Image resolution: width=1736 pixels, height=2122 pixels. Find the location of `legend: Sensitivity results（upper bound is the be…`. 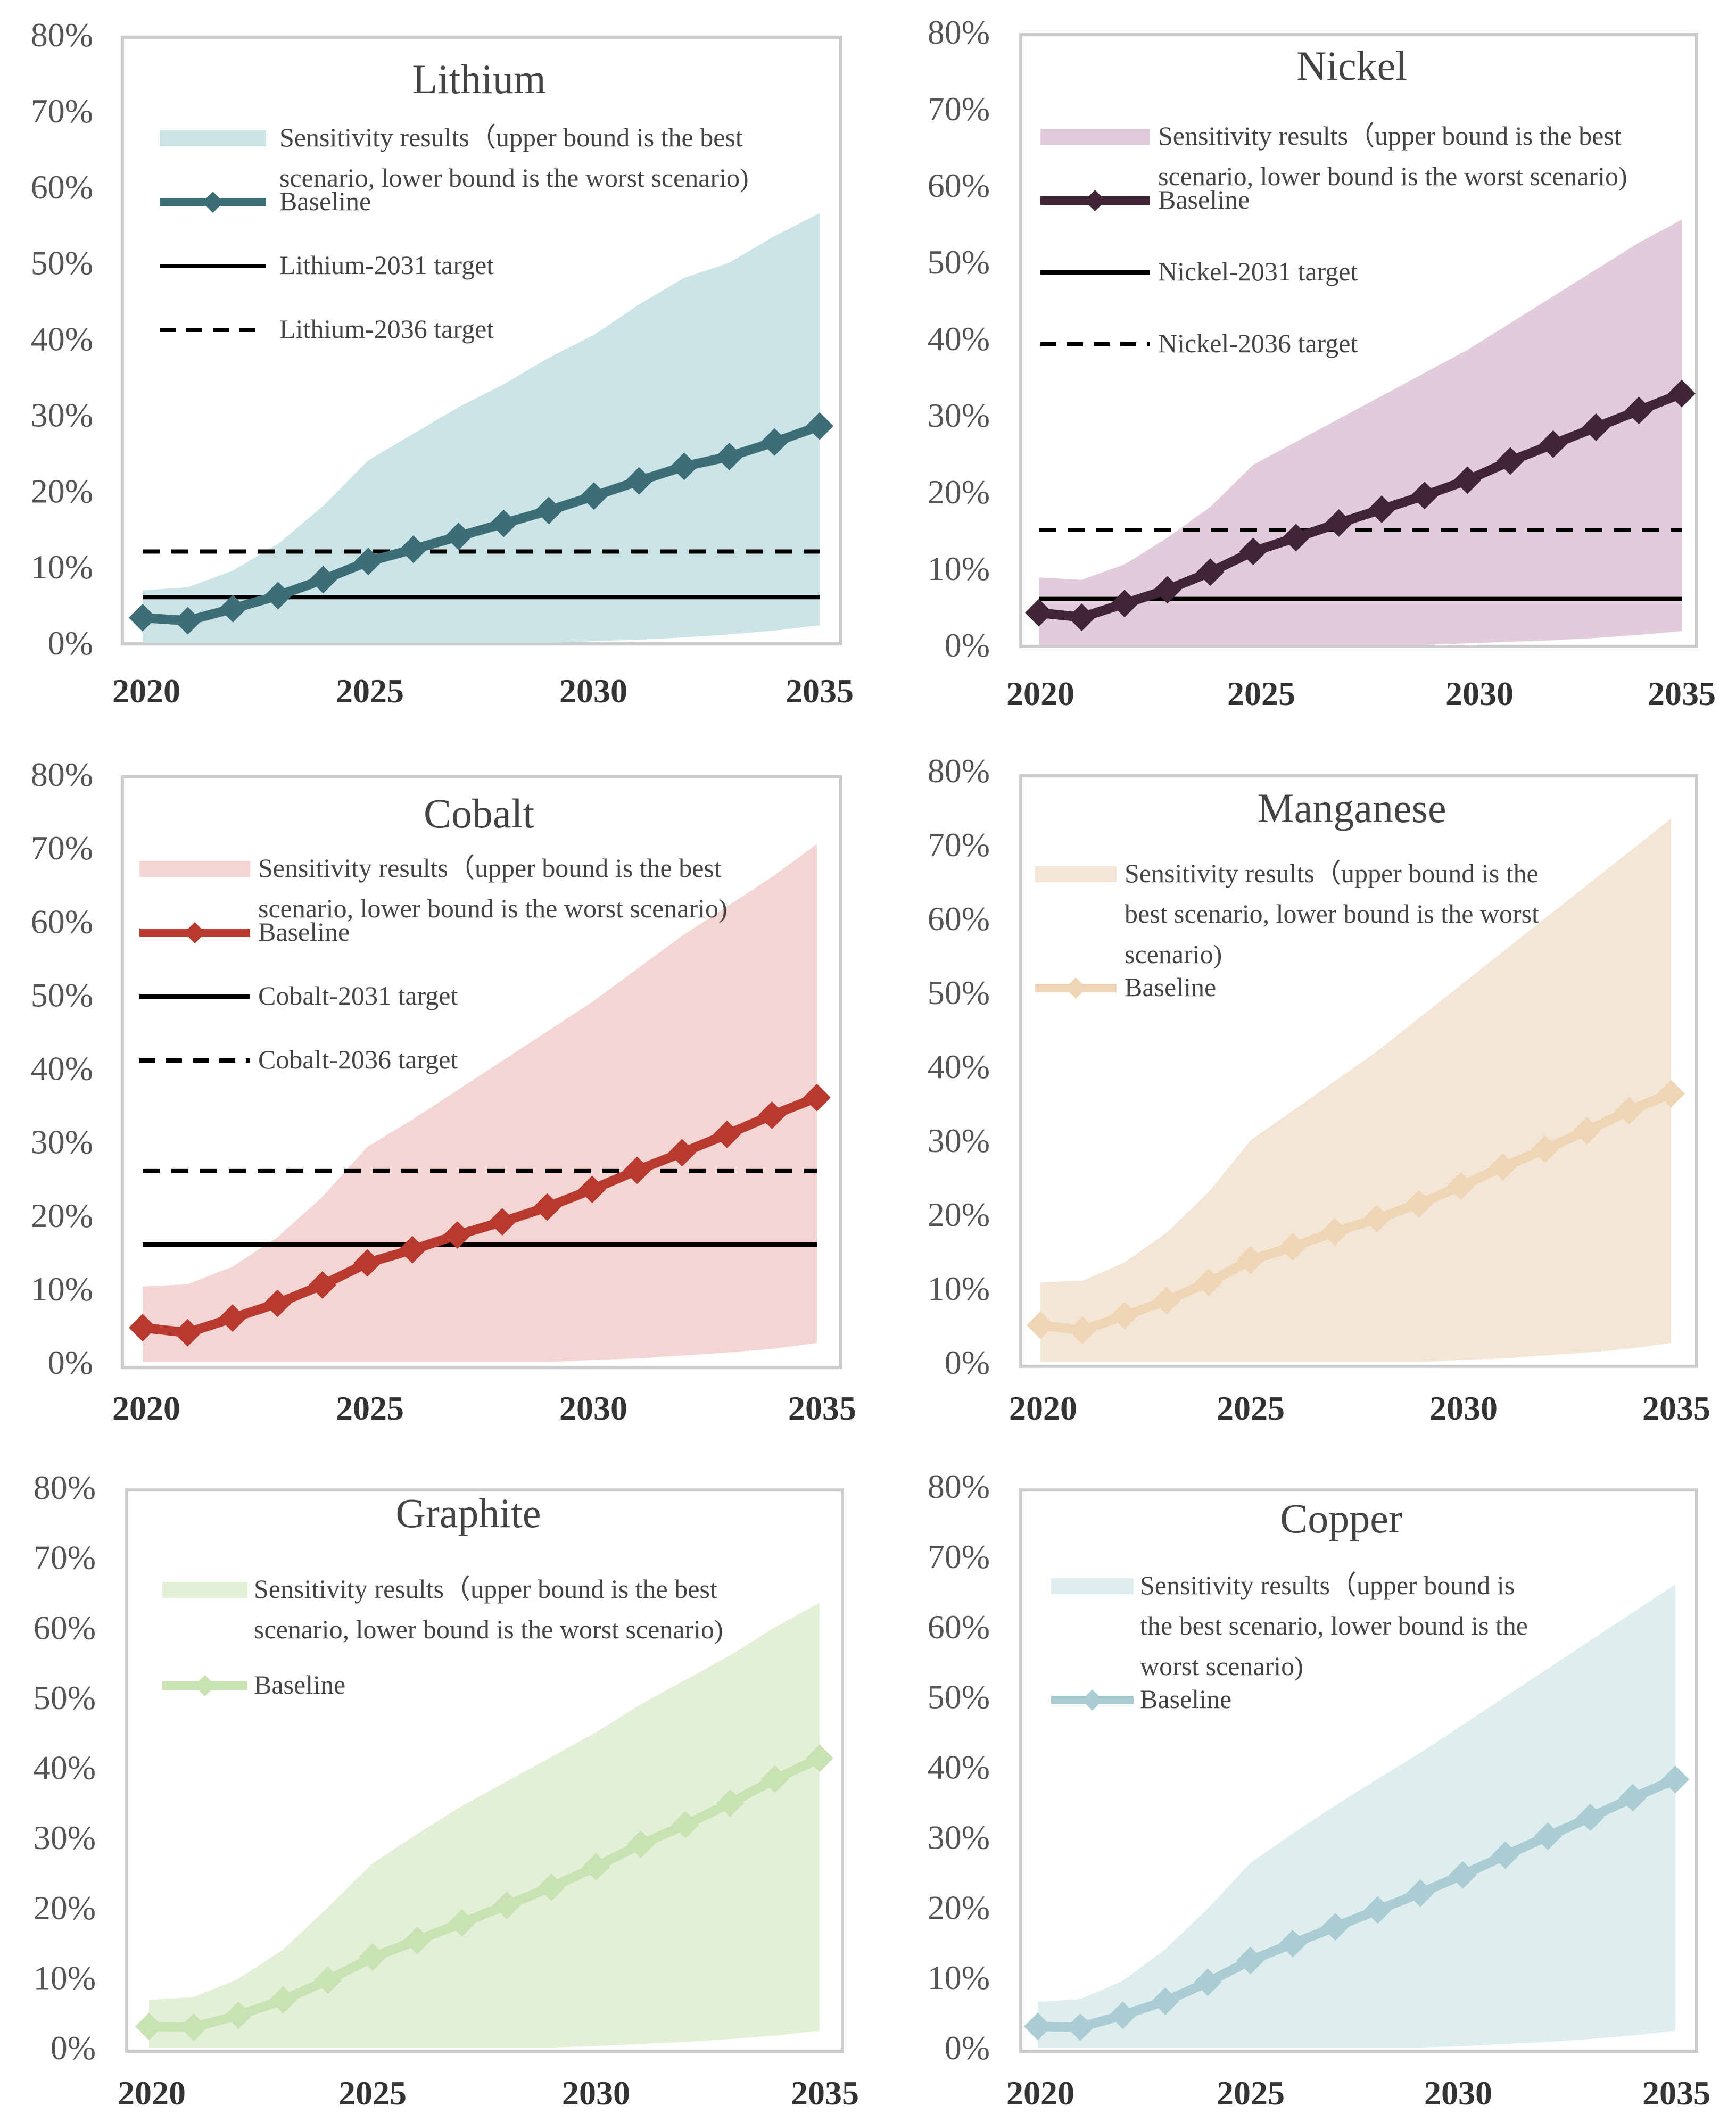

legend: Sensitivity results（upper bound is the be… is located at coordinates (1289, 1642).